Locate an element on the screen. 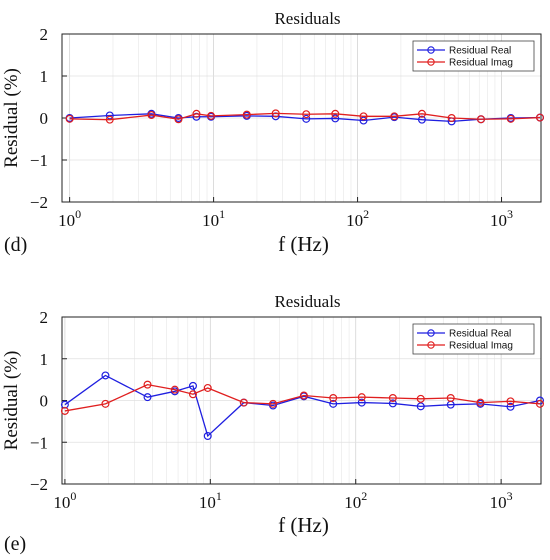 This screenshot has width=550, height=560. panel-label: (d) is located at coordinates (15, 245).